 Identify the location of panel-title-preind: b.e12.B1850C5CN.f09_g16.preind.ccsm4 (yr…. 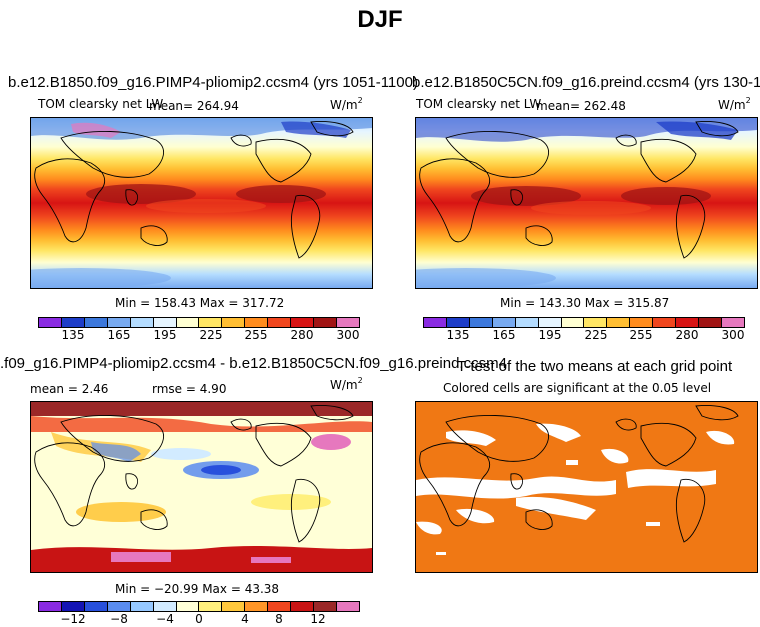
(586, 82).